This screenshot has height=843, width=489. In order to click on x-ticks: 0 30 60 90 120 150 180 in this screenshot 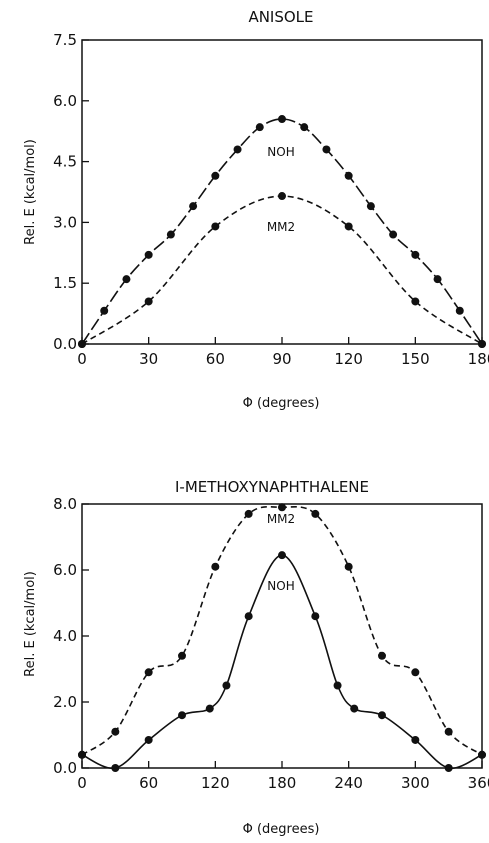, I will do `click(283, 352)`.